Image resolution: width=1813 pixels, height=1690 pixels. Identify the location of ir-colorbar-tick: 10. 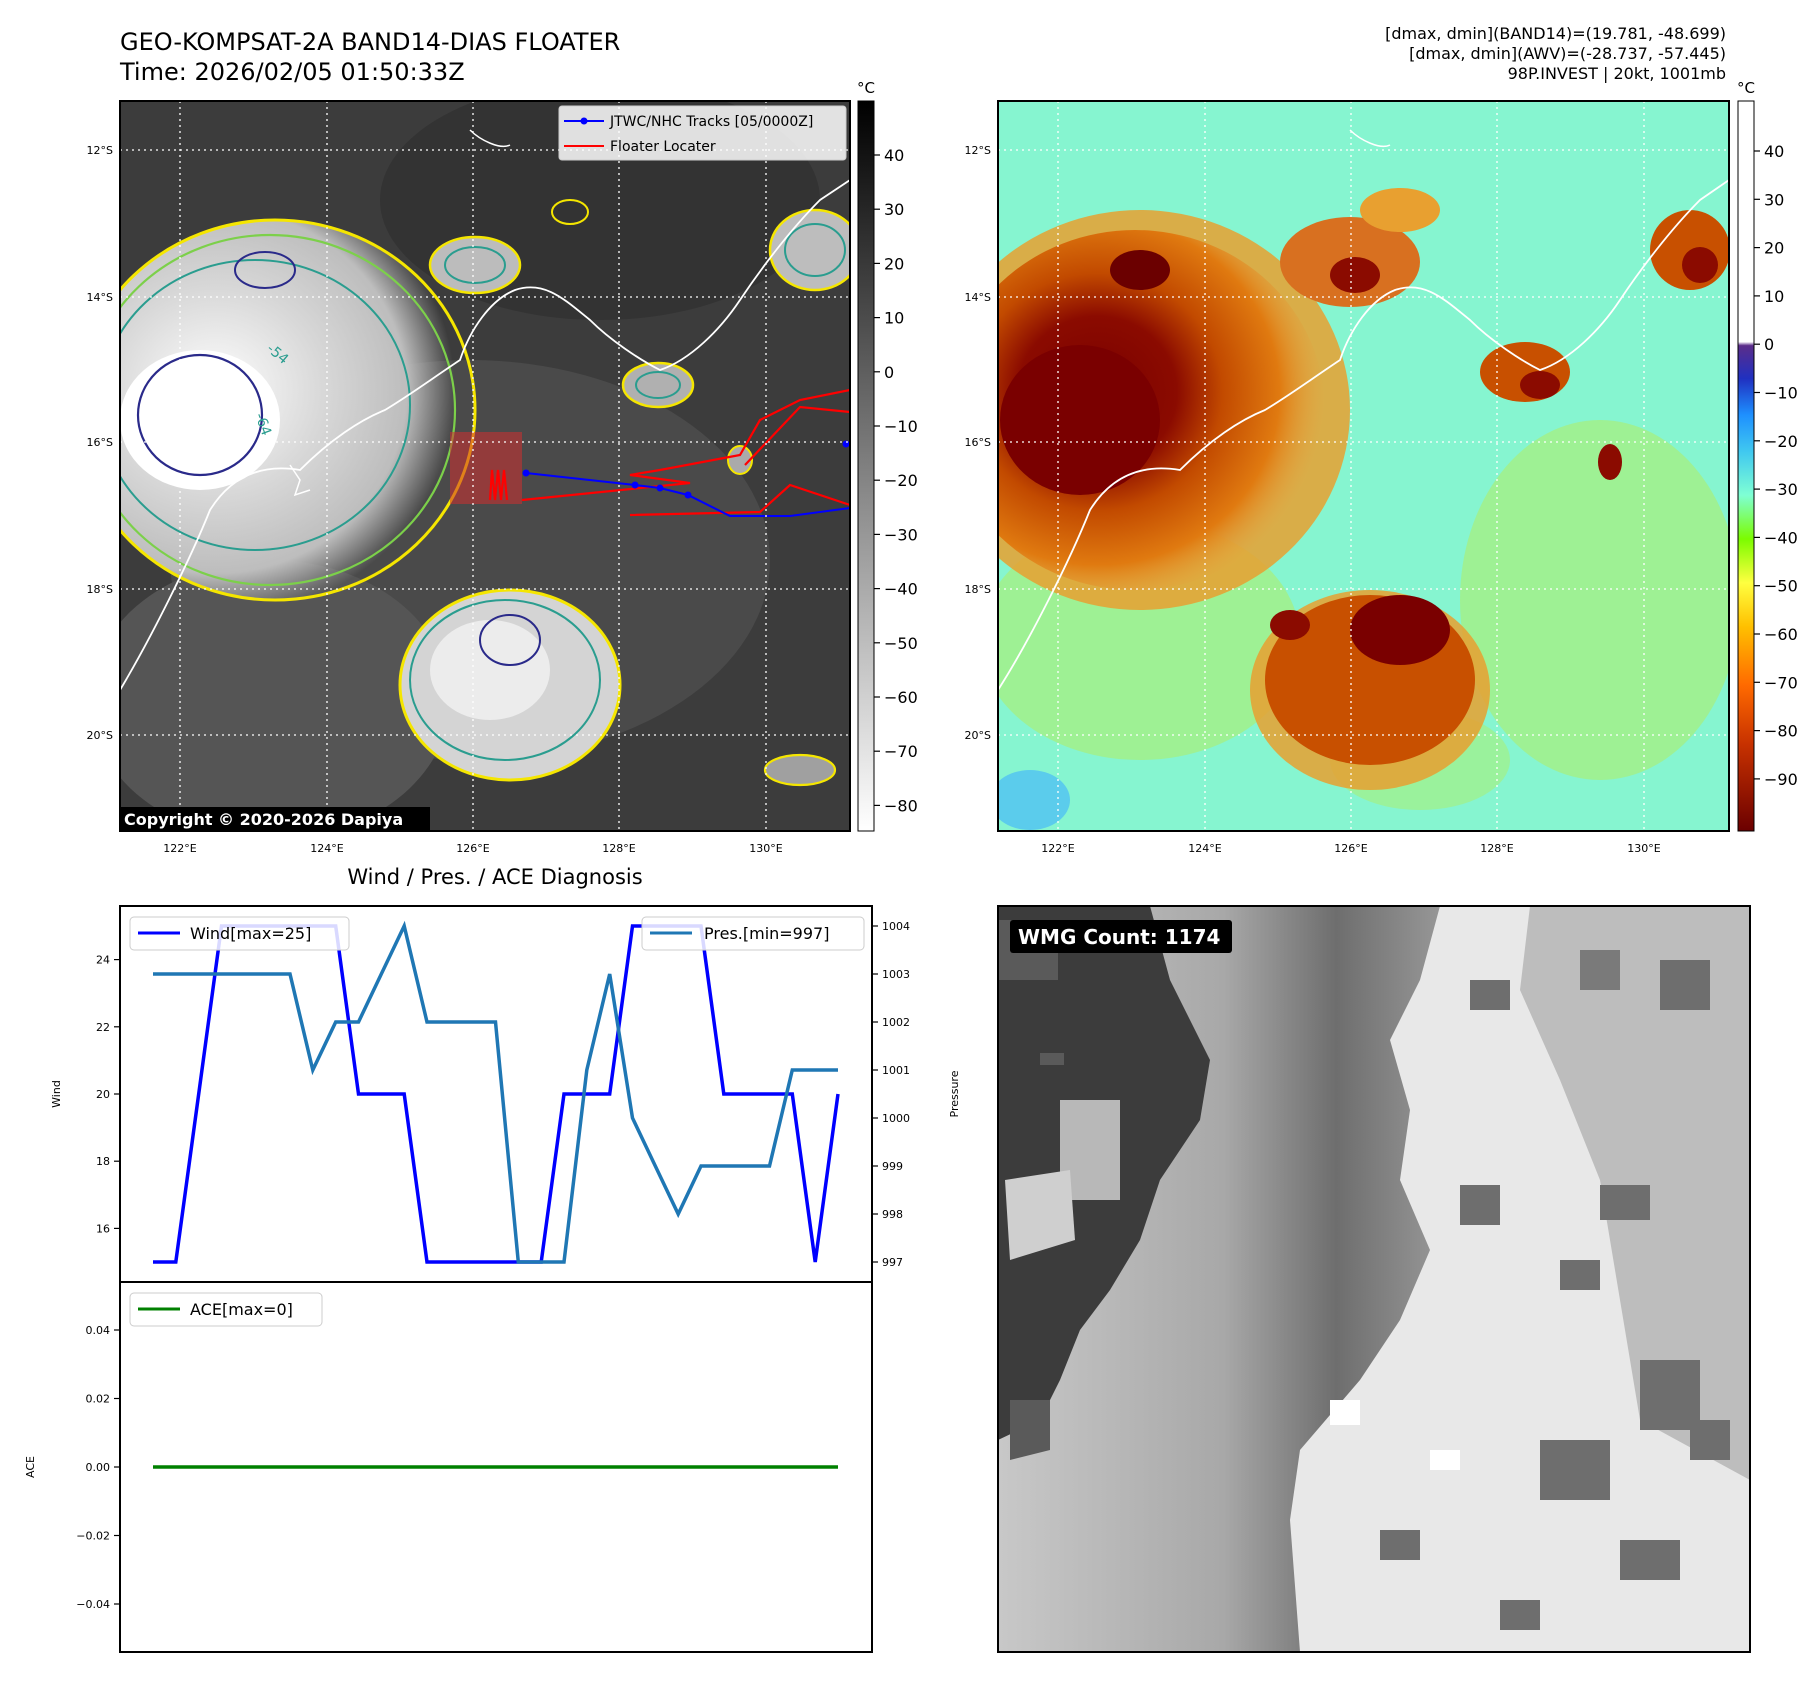
(894, 318).